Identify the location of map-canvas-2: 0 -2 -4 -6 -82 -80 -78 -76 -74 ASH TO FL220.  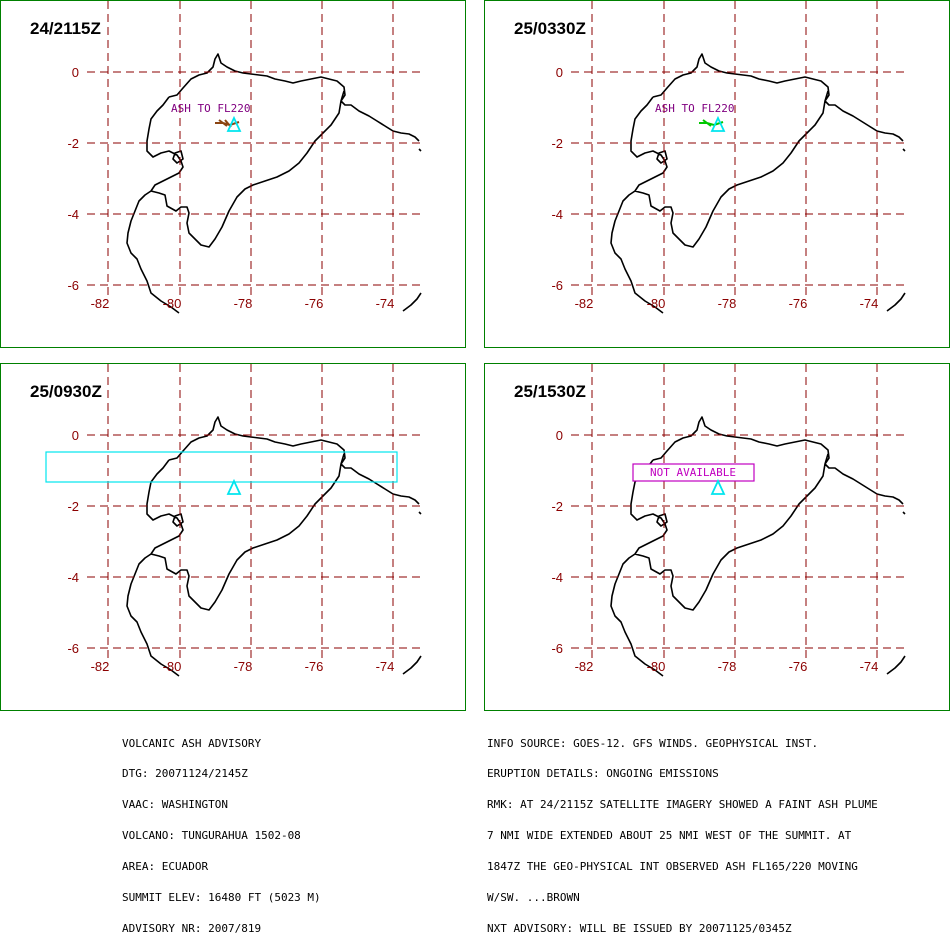
(728, 157).